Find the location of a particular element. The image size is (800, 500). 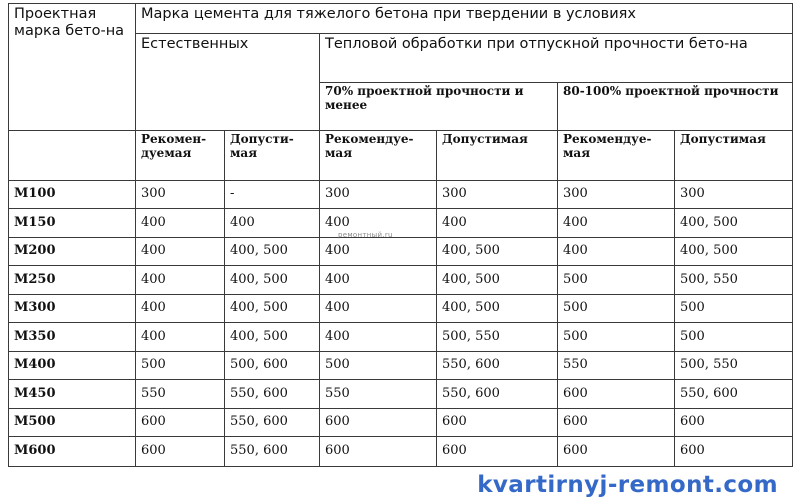

subheader-thermal70-recommended: Рекомендуе-мая is located at coordinates (378, 155).